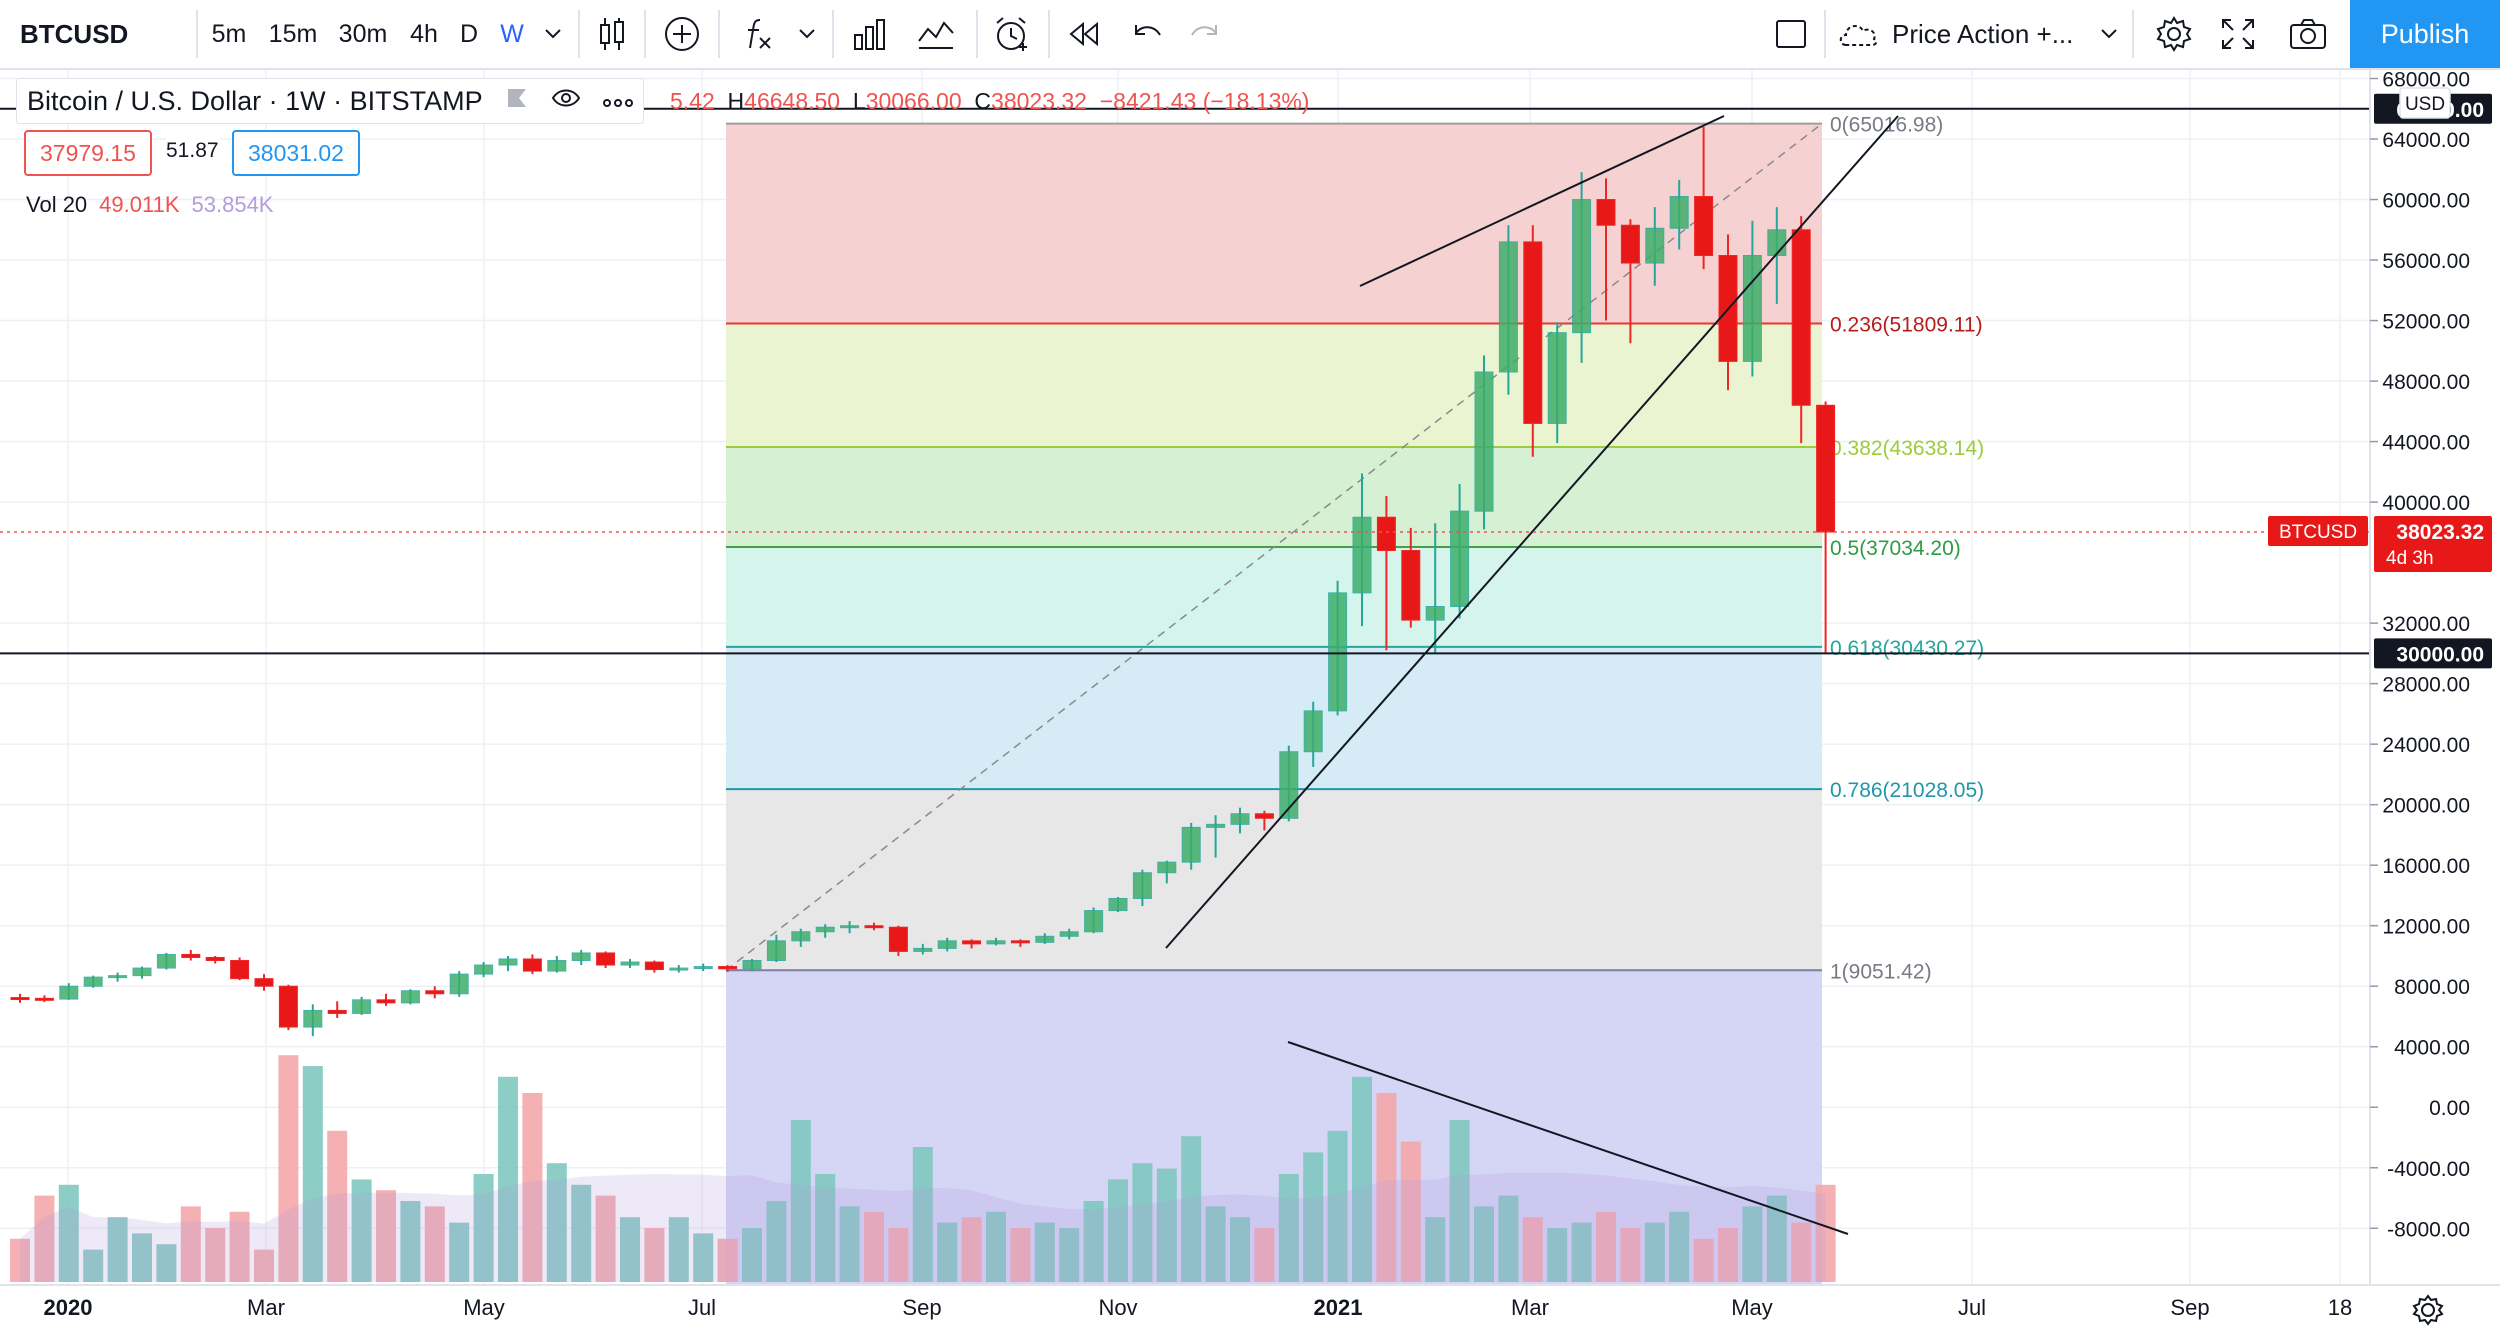 This screenshot has width=2500, height=1334. Describe the element at coordinates (2426, 503) in the screenshot. I see `price-tick-label: 40000.00` at that location.